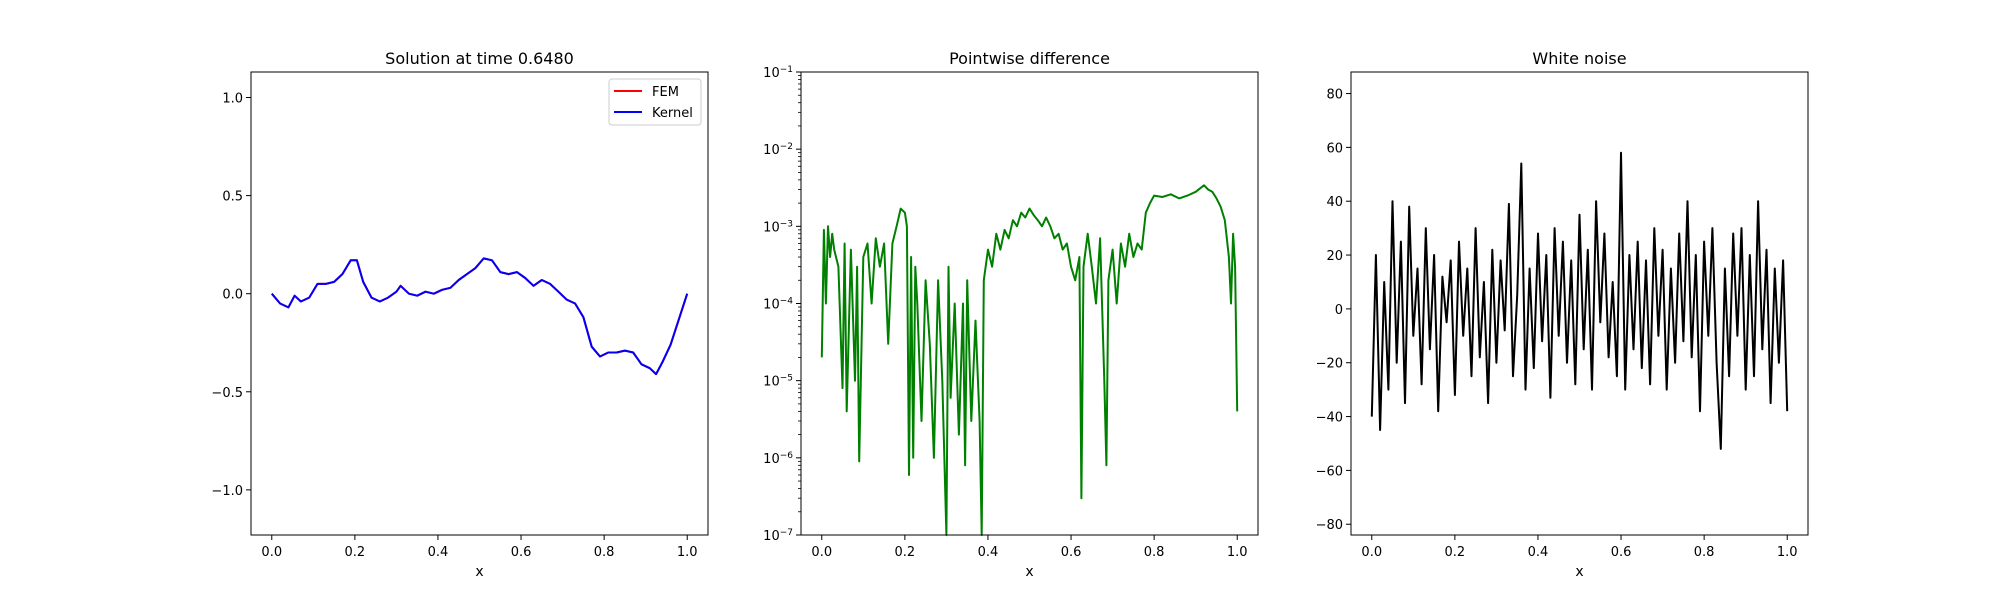 This screenshot has width=2000, height=600. What do you see at coordinates (665, 92) in the screenshot?
I see `legend-label-fem: FEM` at bounding box center [665, 92].